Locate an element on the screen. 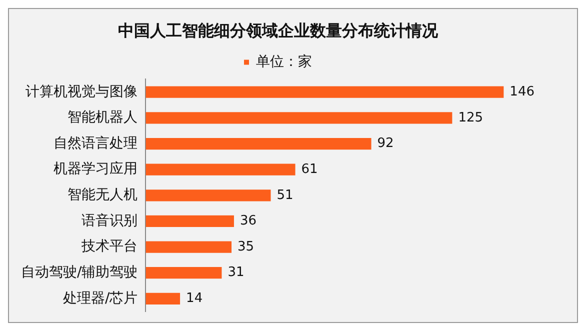 The height and width of the screenshot is (331, 586). y-tick-label: 智能机器人 is located at coordinates (103, 118).